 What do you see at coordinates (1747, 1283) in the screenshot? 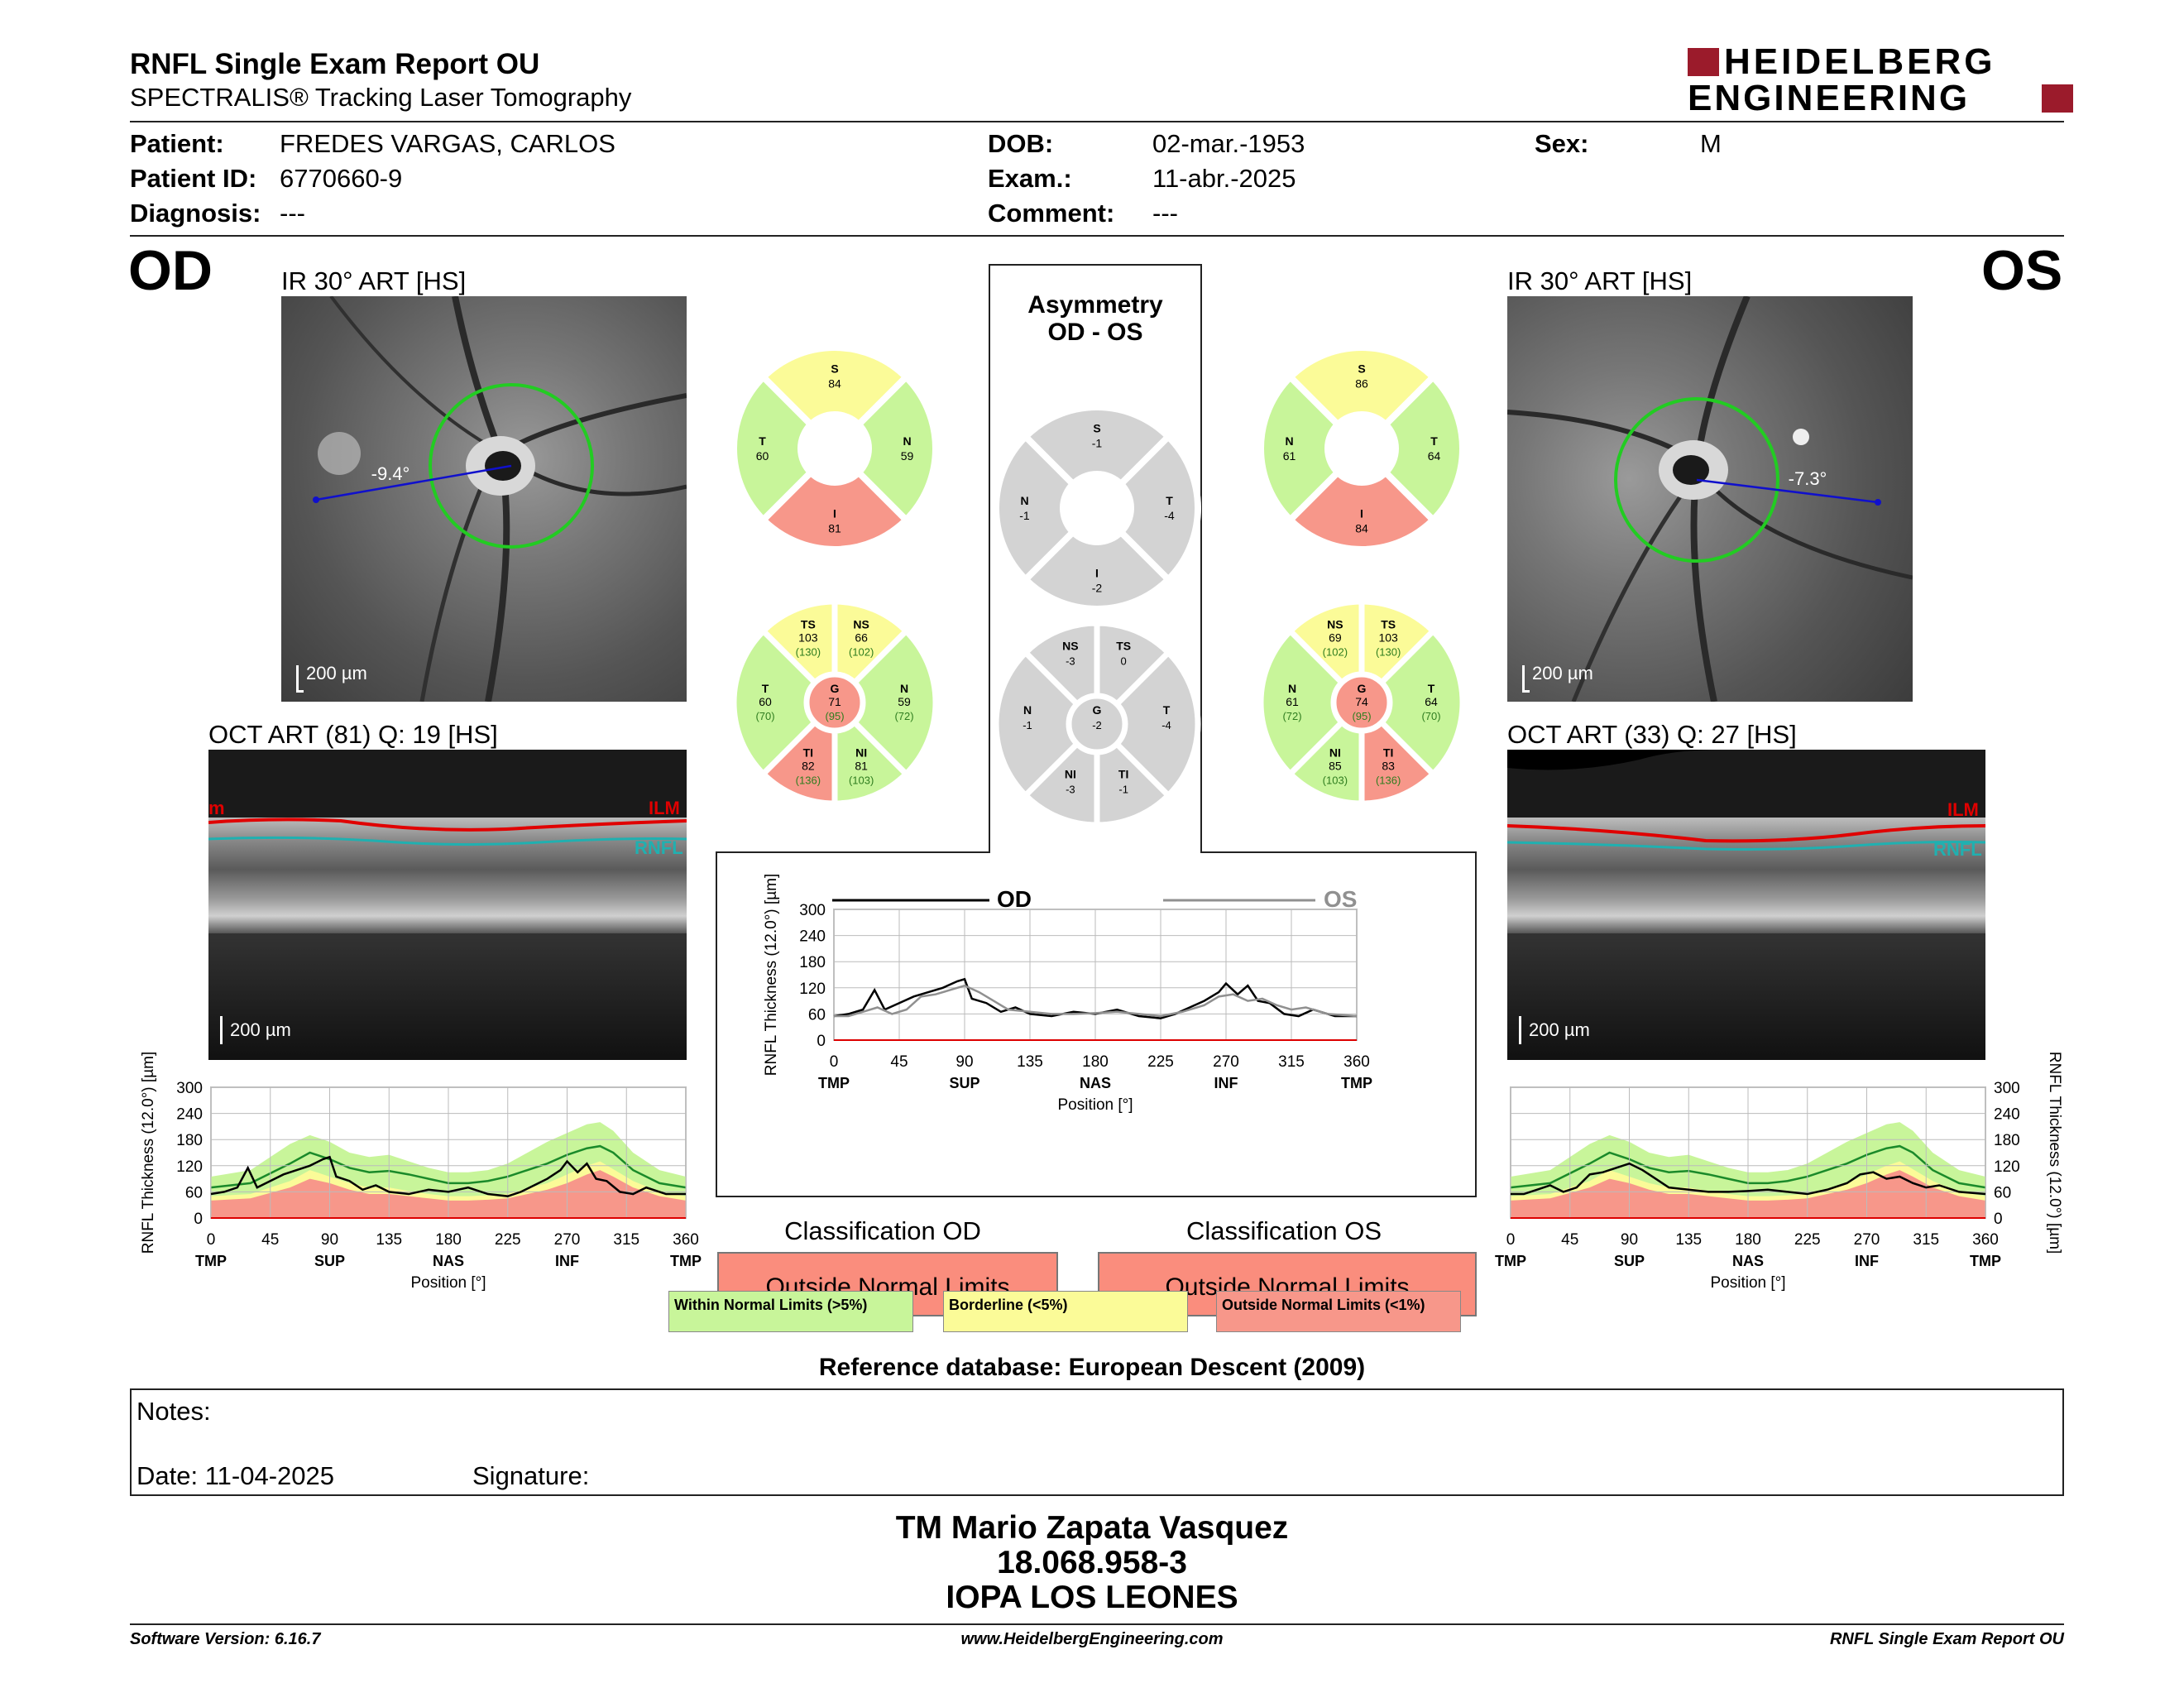
I see `os-thickness-chart-xlabel: Position [°]` at bounding box center [1747, 1283].